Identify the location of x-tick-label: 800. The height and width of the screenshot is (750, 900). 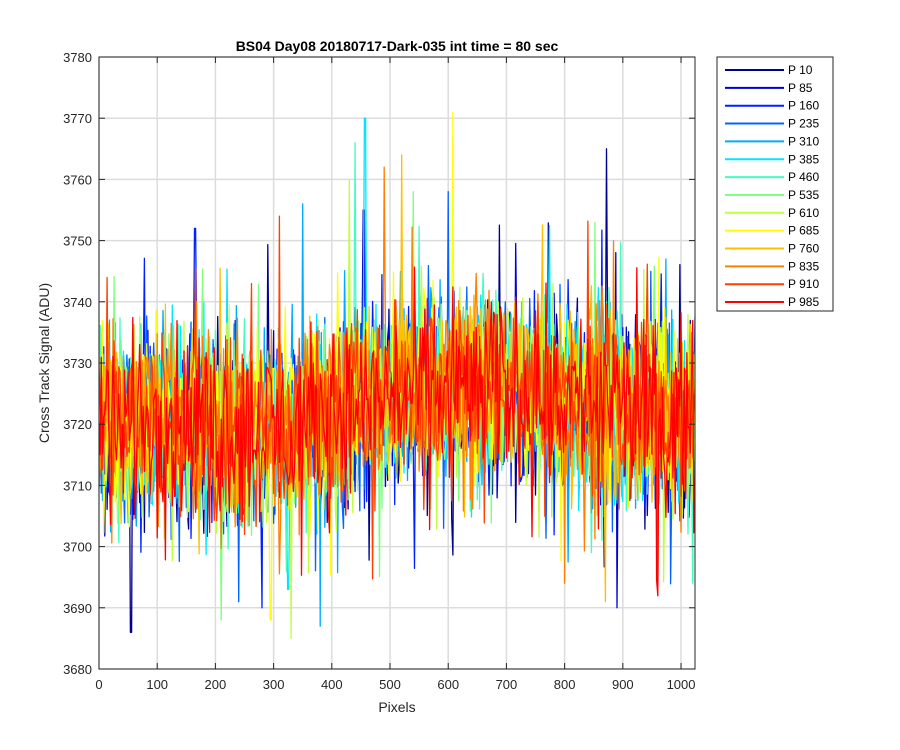
(565, 684).